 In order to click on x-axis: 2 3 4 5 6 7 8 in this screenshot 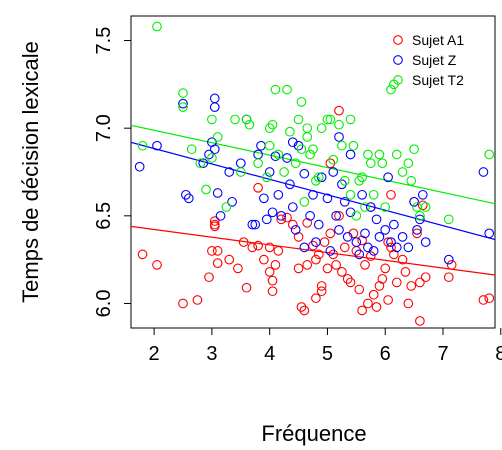, I will do `click(325, 346)`.